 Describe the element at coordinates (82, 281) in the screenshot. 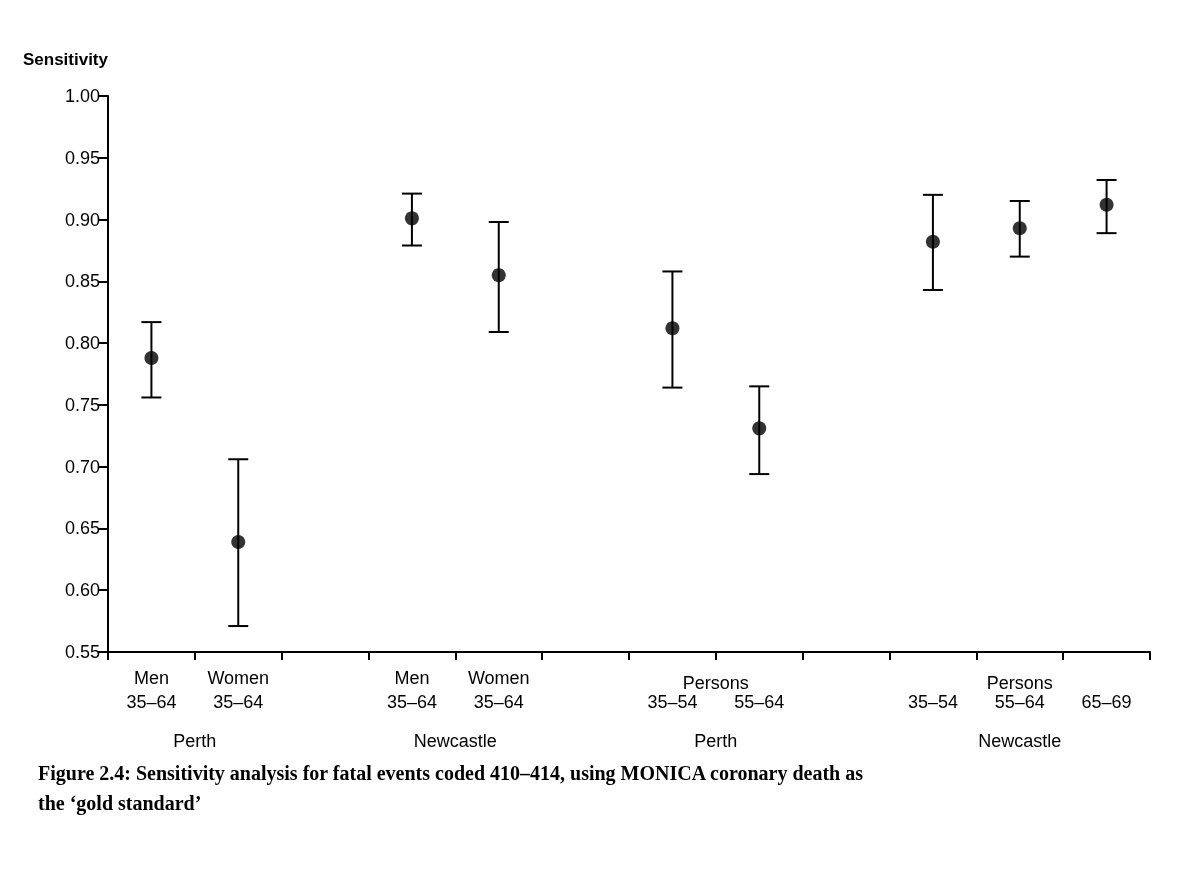

I see `y-tick-label: 0.85` at that location.